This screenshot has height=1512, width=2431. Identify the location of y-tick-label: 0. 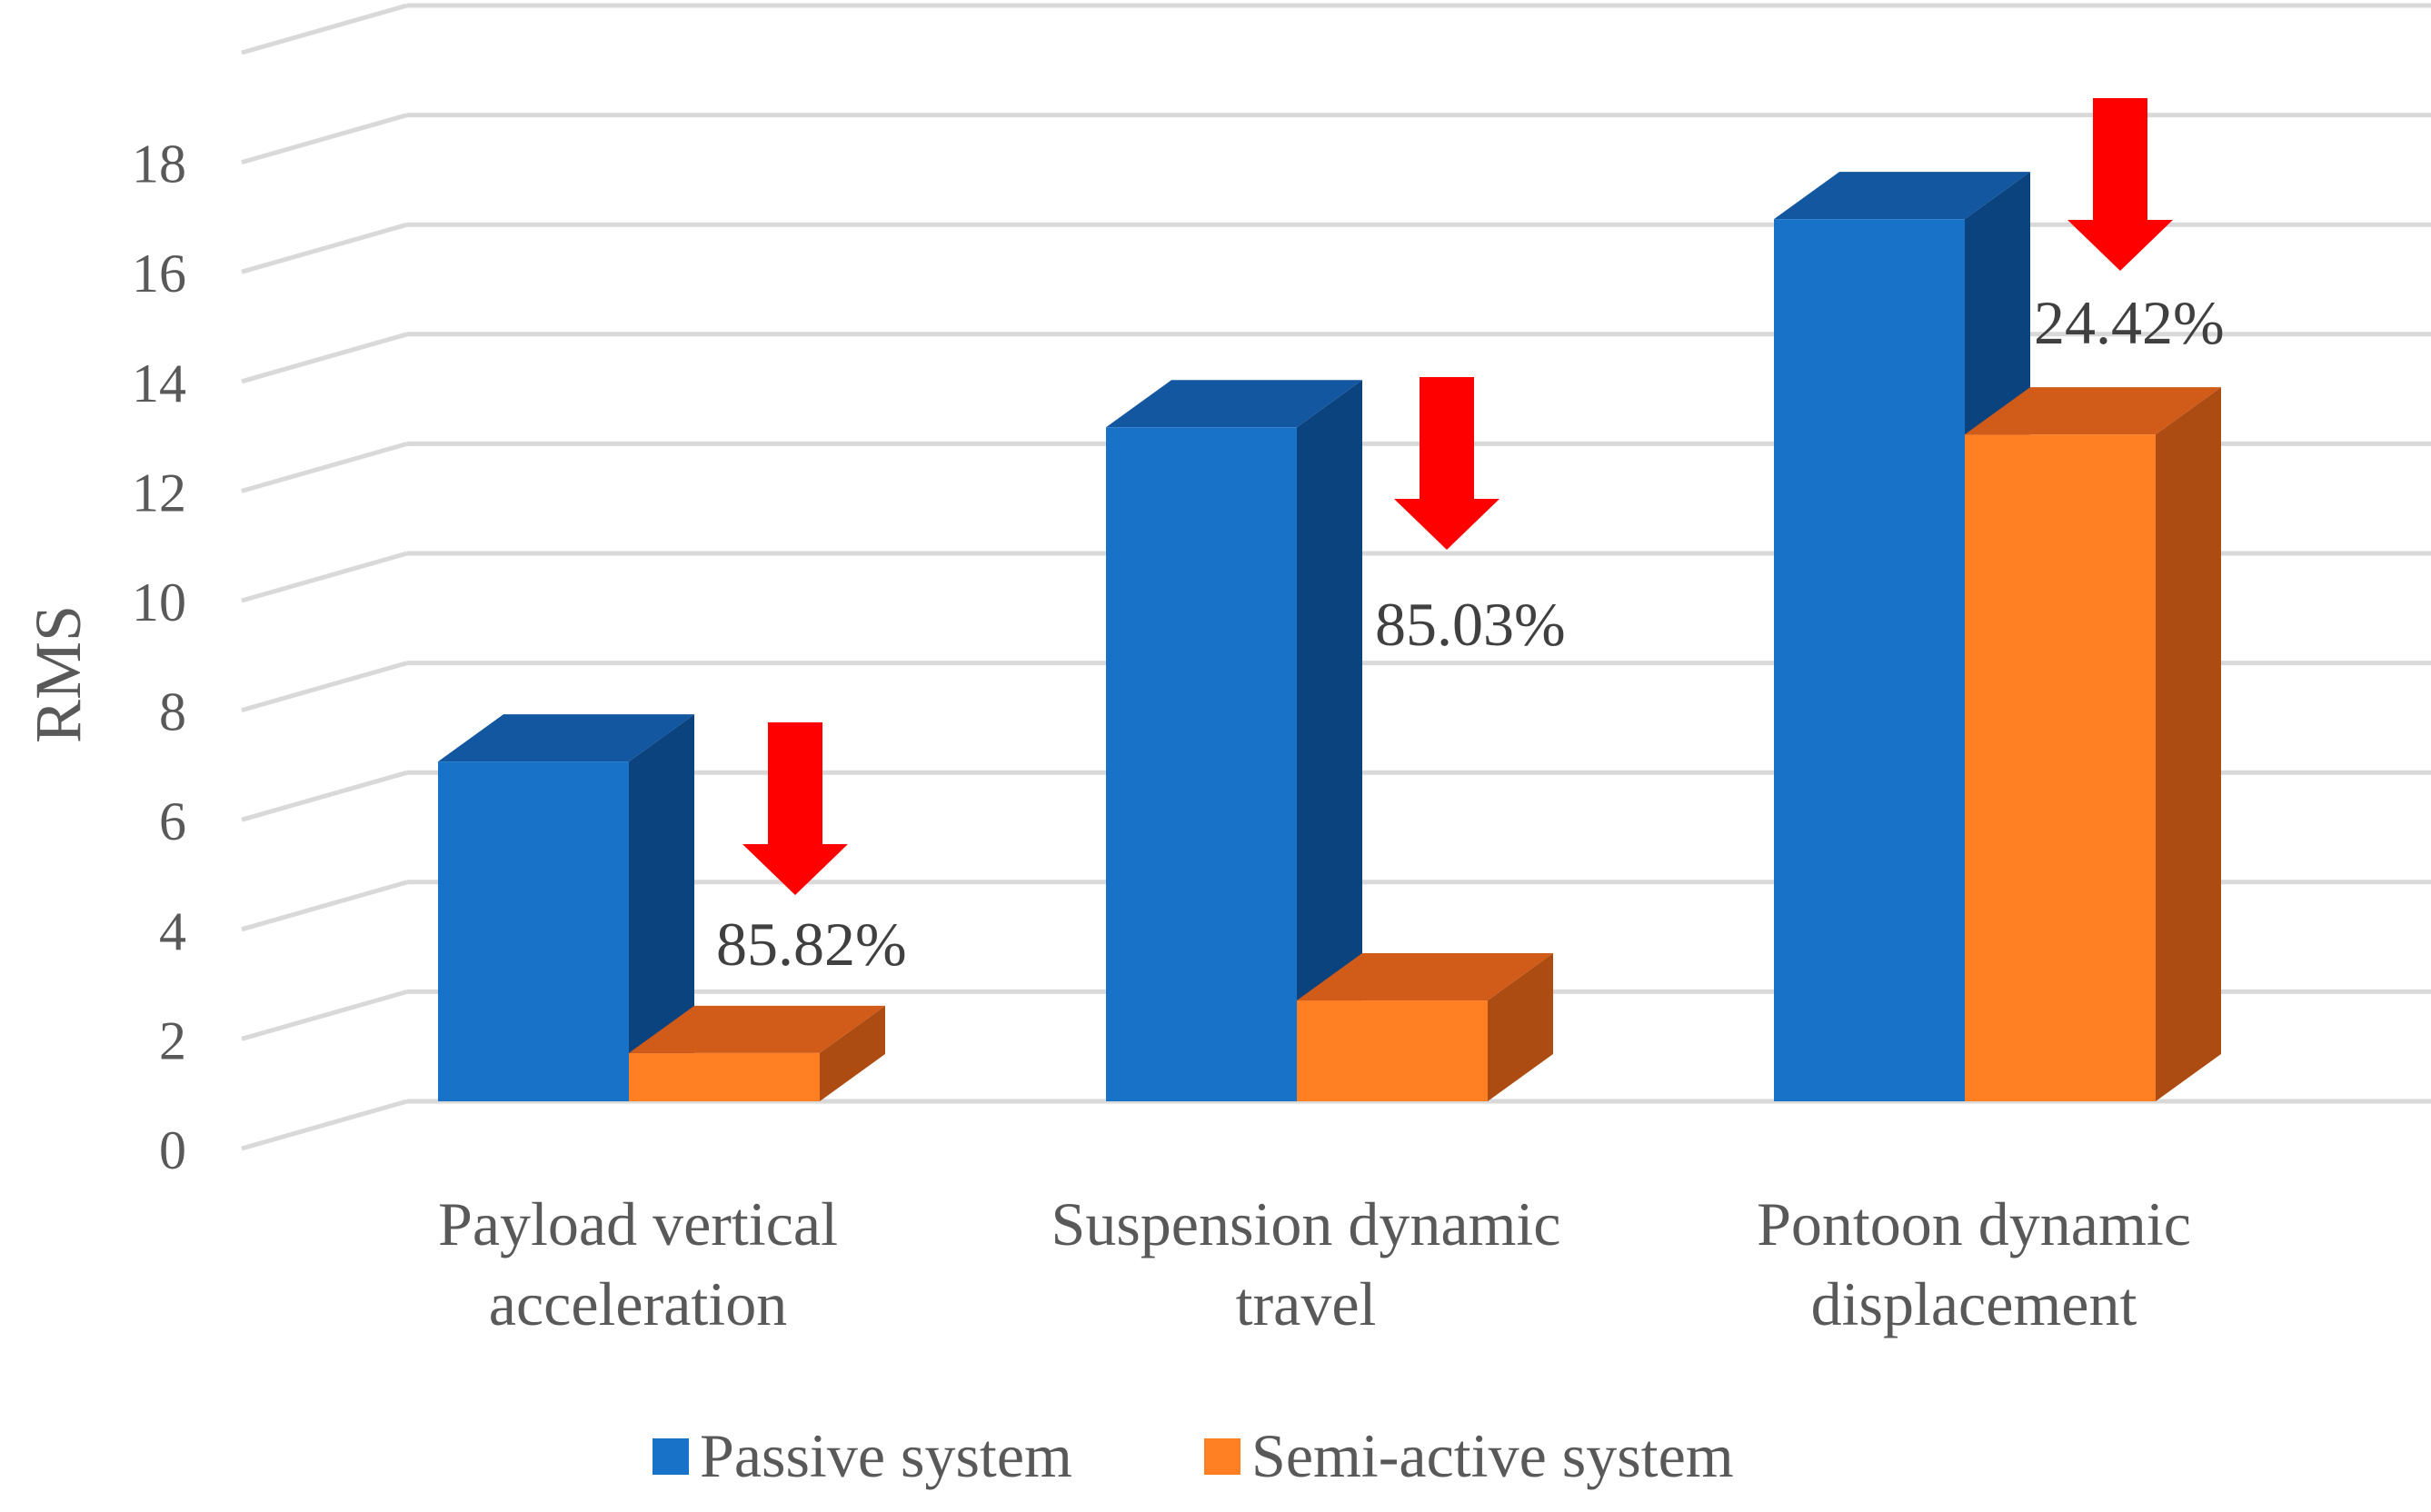
(172, 1150).